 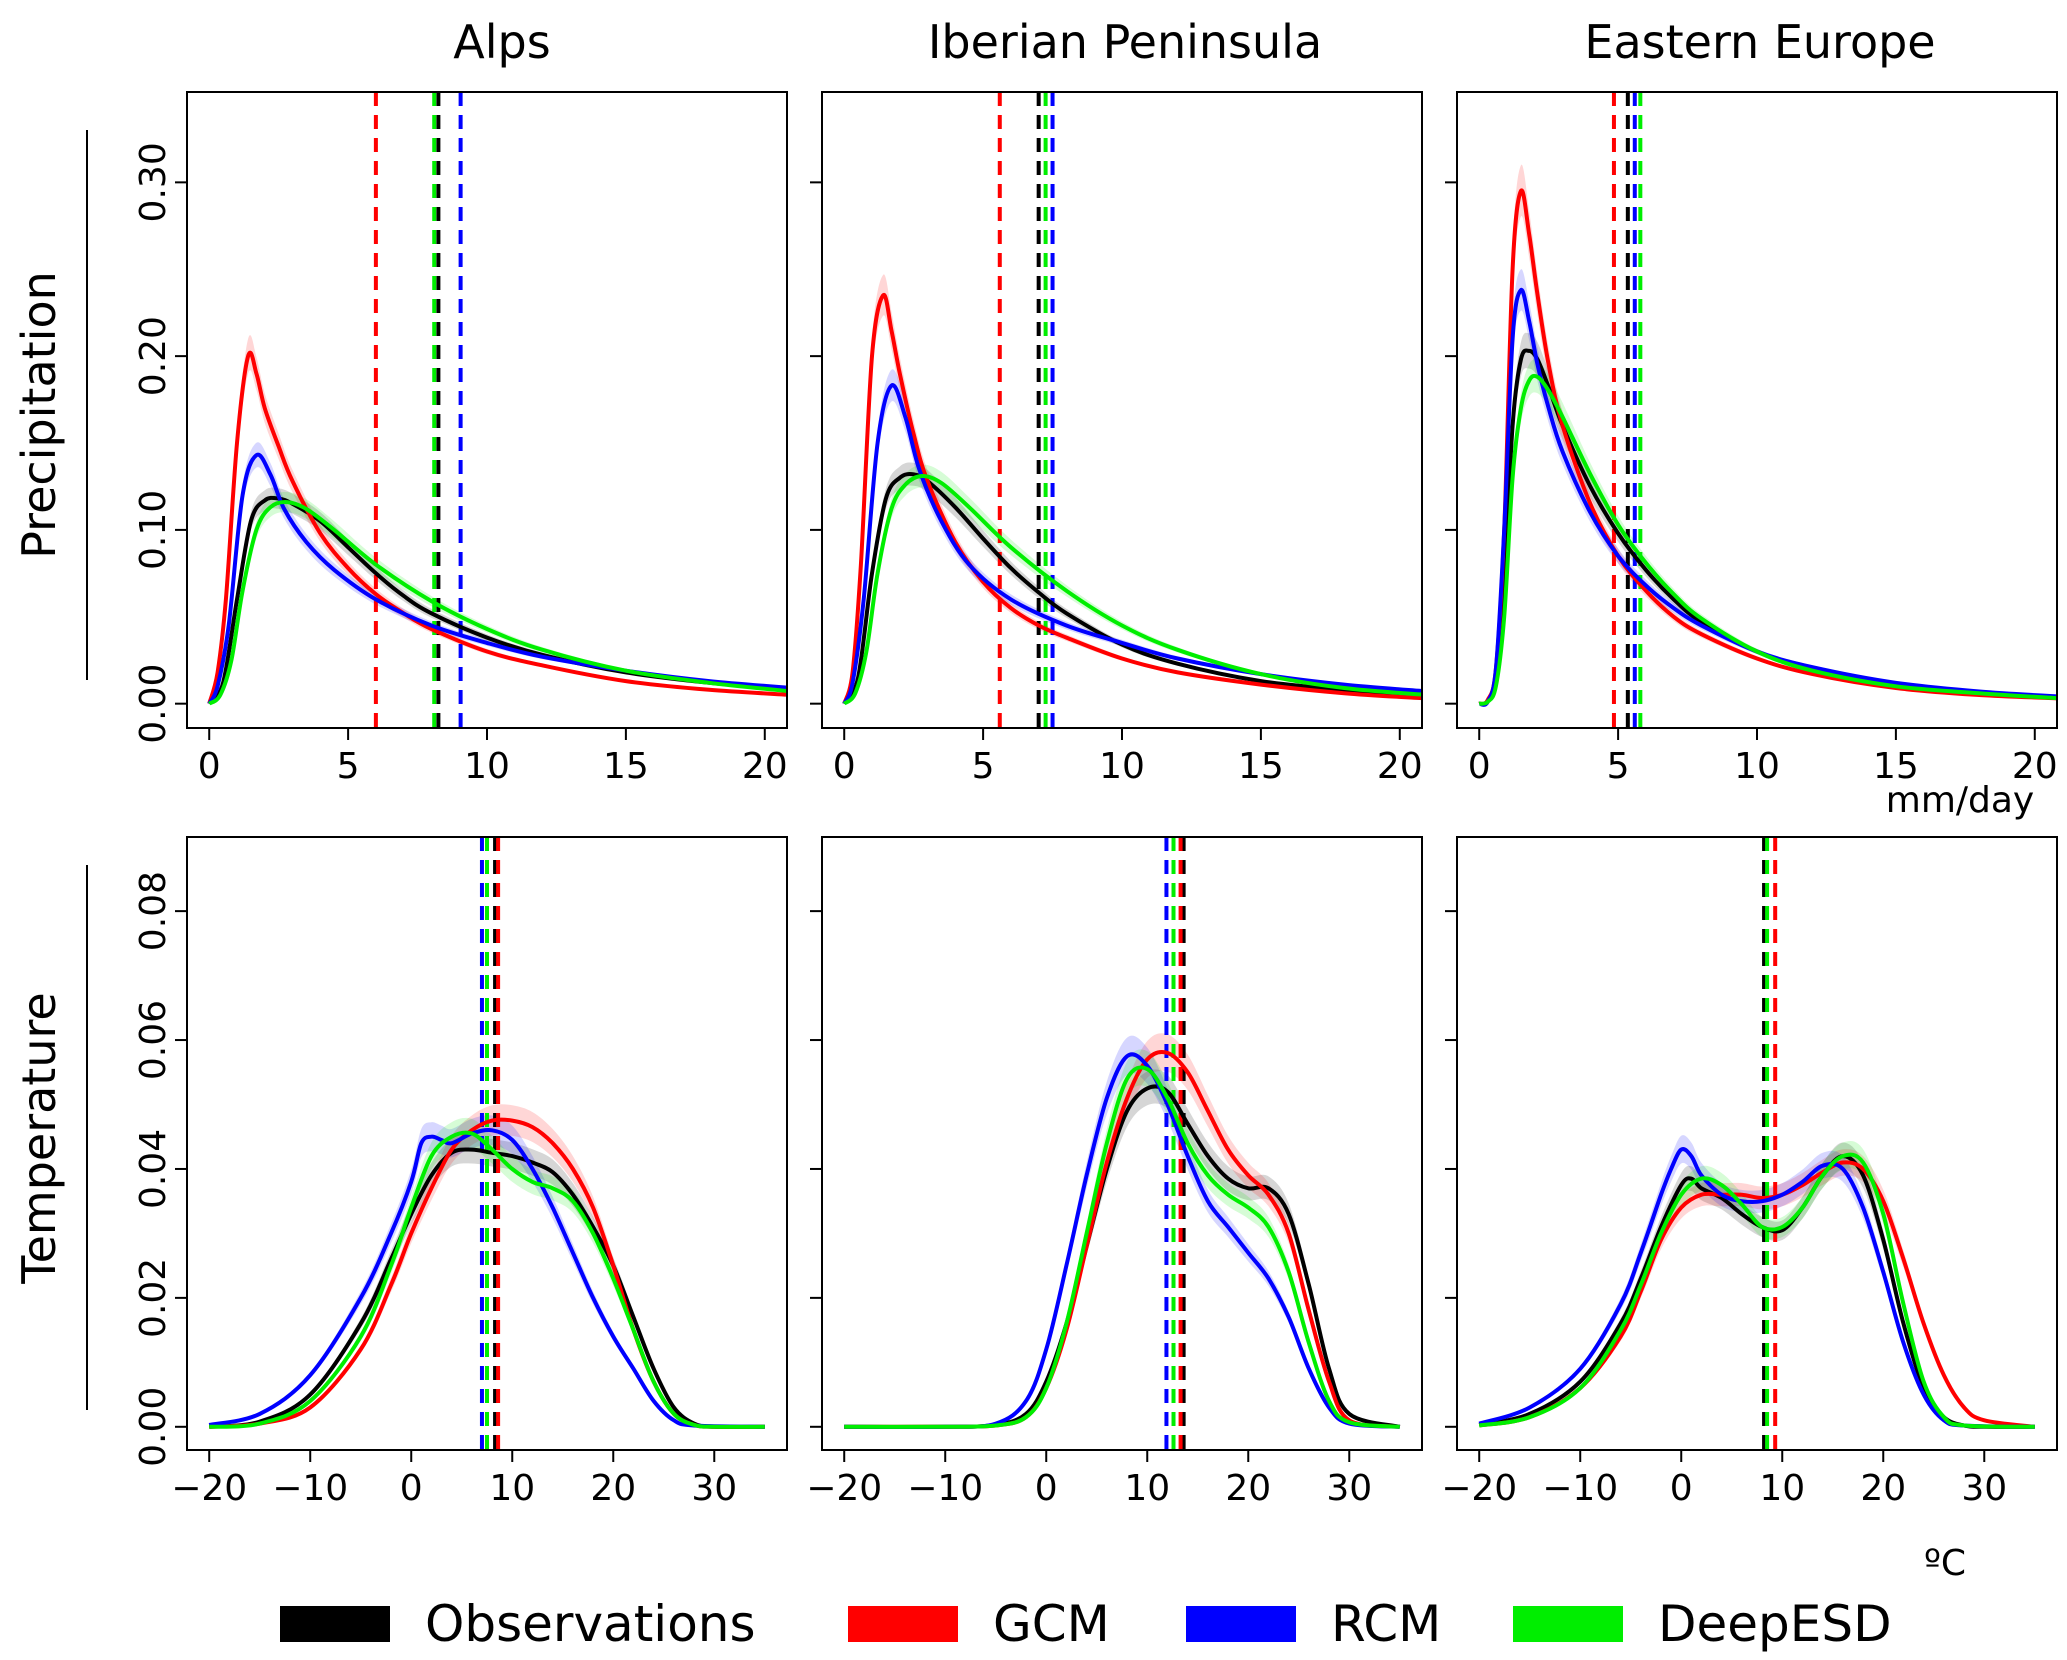 What do you see at coordinates (153, 1298) in the screenshot?
I see `y-tick-label: 0.02` at bounding box center [153, 1298].